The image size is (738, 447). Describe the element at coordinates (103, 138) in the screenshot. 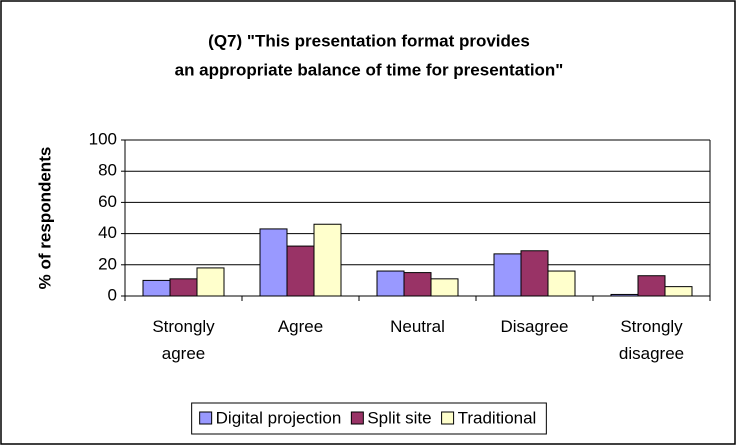

I see `y-tick-label: 100` at that location.